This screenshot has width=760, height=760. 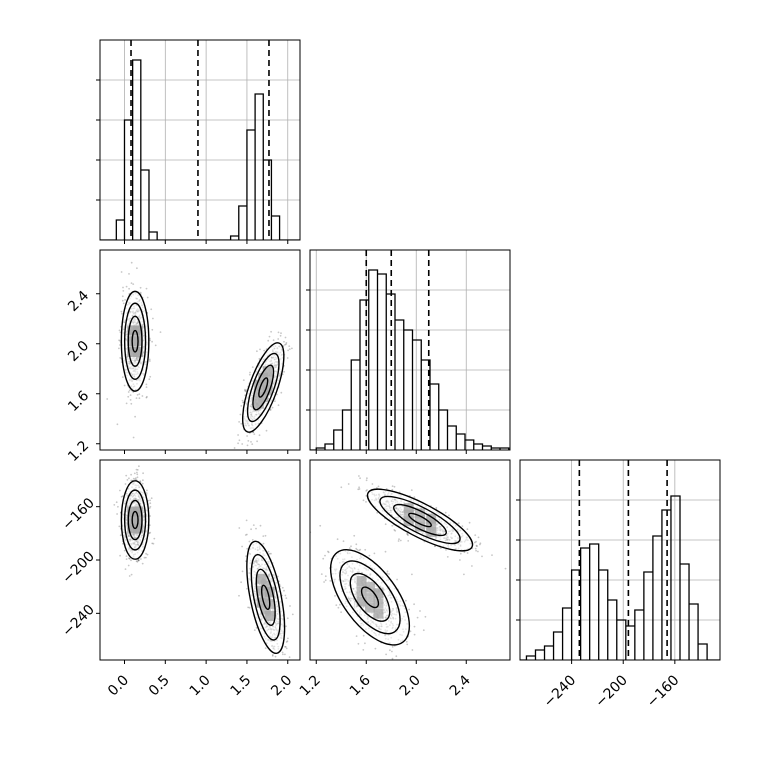 What do you see at coordinates (180, 578) in the screenshot?
I see `scatter-p0-p2-panel: 0.0 0.5 1.0 1.5 2.0 −160 −200 −240` at bounding box center [180, 578].